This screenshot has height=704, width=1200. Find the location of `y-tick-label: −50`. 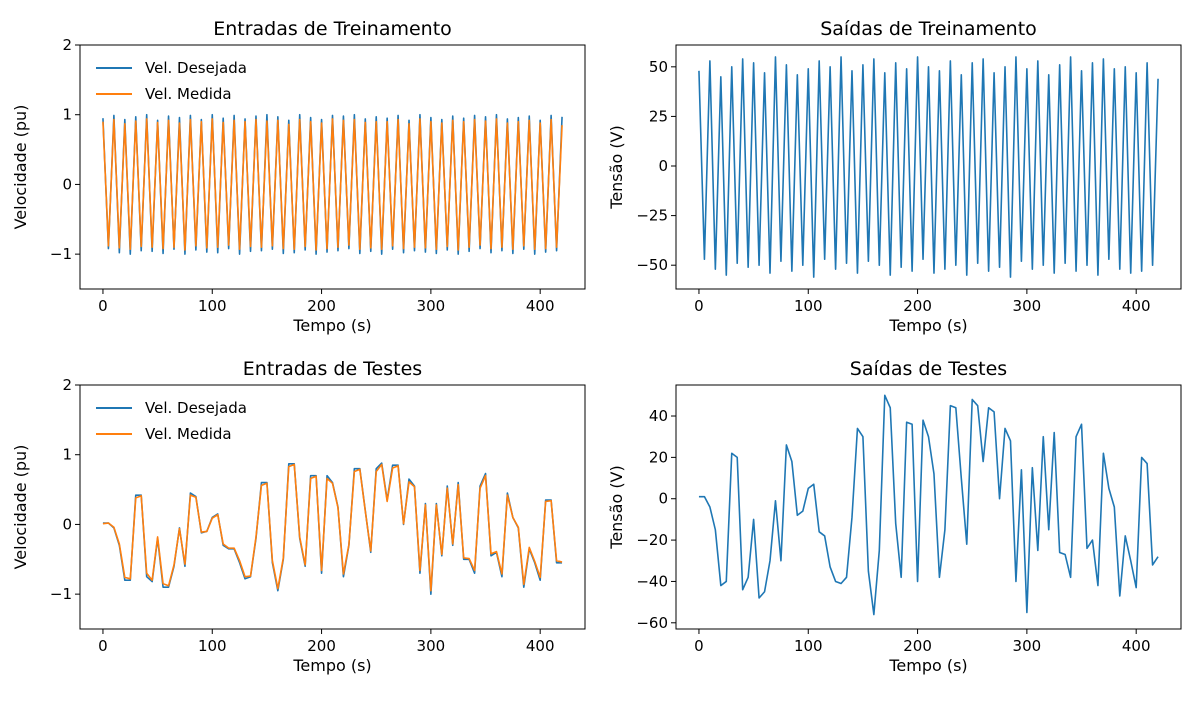

y-tick-label: −50 is located at coordinates (652, 265).